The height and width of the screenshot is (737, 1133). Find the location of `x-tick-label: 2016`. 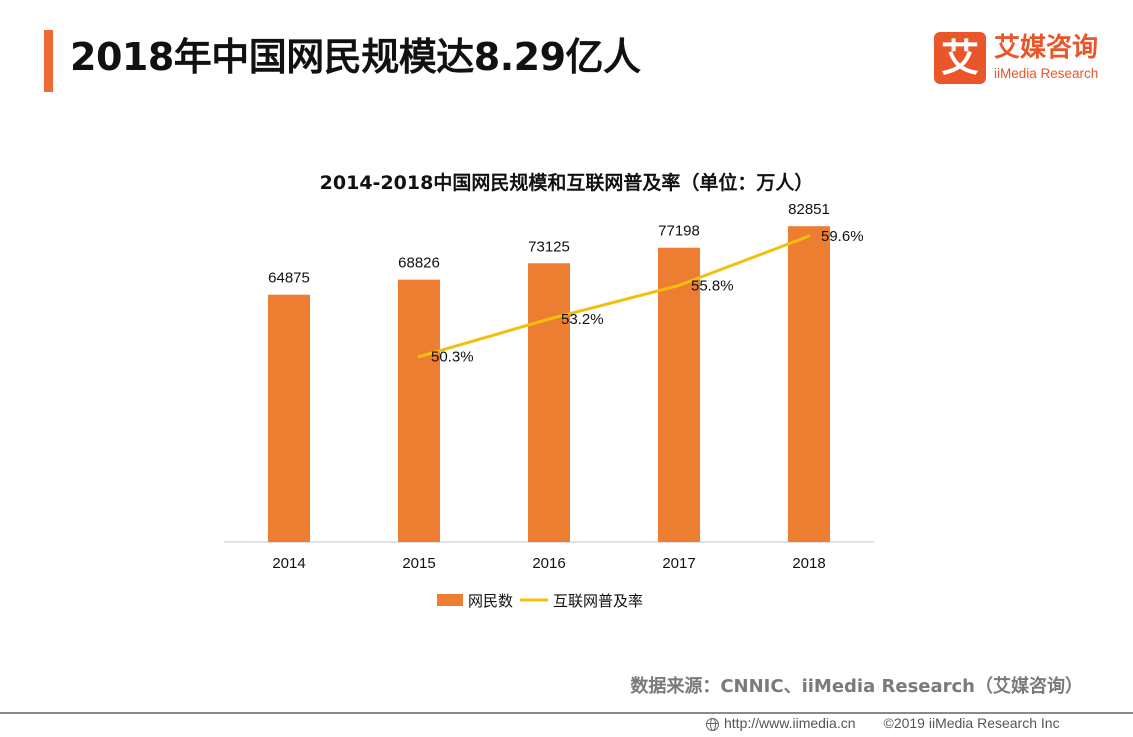

x-tick-label: 2016 is located at coordinates (548, 563).